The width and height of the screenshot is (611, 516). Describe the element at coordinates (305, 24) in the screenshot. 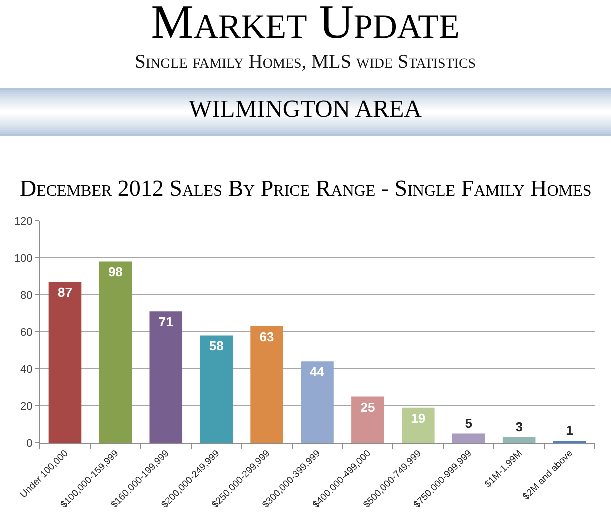

I see `chart-title: Market Update` at that location.